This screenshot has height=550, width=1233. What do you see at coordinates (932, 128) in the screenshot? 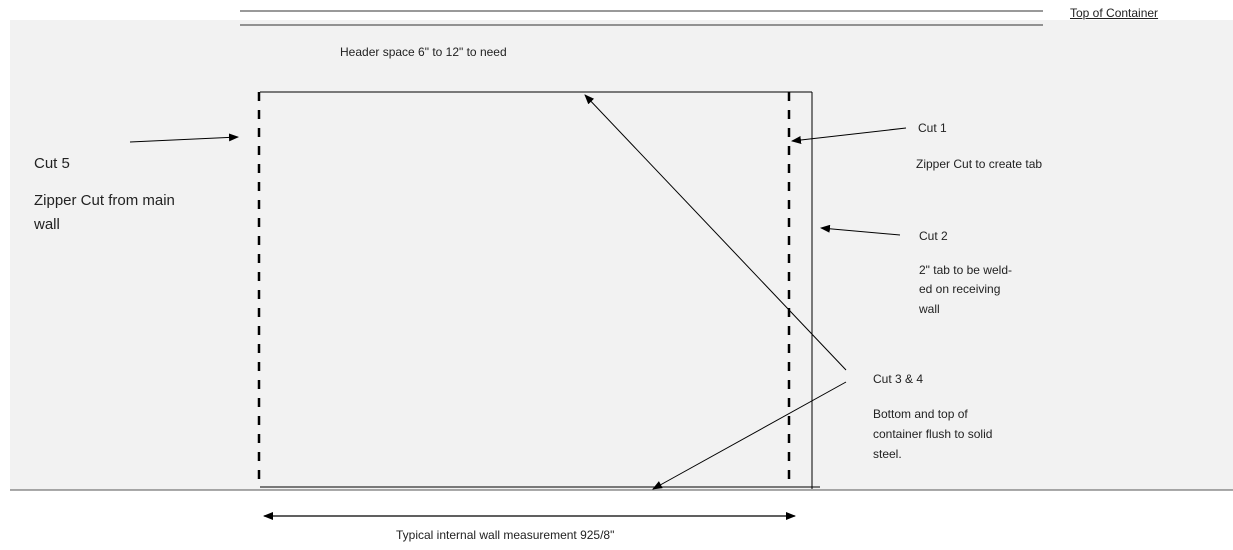
I see `cut1-title: Cut 1` at bounding box center [932, 128].